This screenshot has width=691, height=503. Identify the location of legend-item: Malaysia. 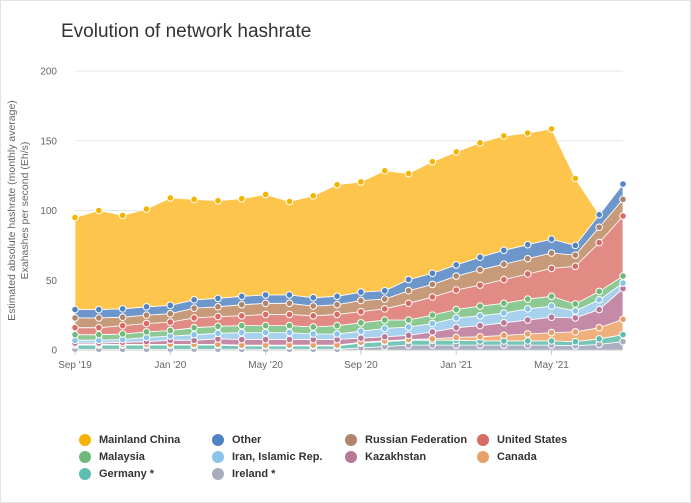
(112, 457).